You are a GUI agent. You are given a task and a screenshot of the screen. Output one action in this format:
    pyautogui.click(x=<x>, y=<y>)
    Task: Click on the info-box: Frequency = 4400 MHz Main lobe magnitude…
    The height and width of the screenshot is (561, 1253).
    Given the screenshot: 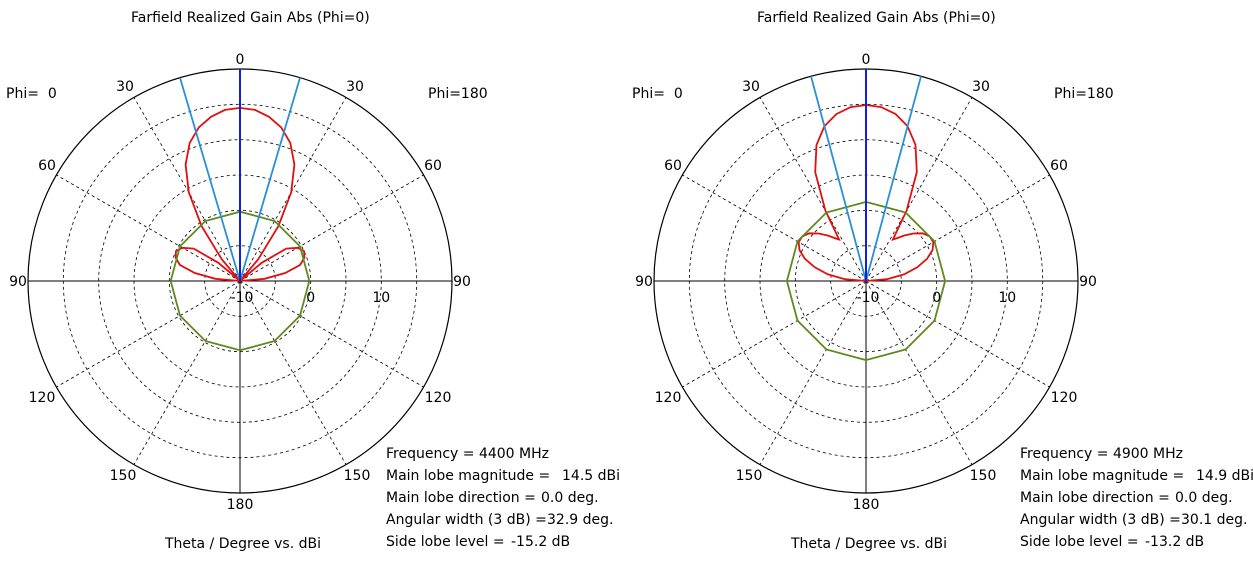 What is the action you would take?
    pyautogui.click(x=505, y=498)
    